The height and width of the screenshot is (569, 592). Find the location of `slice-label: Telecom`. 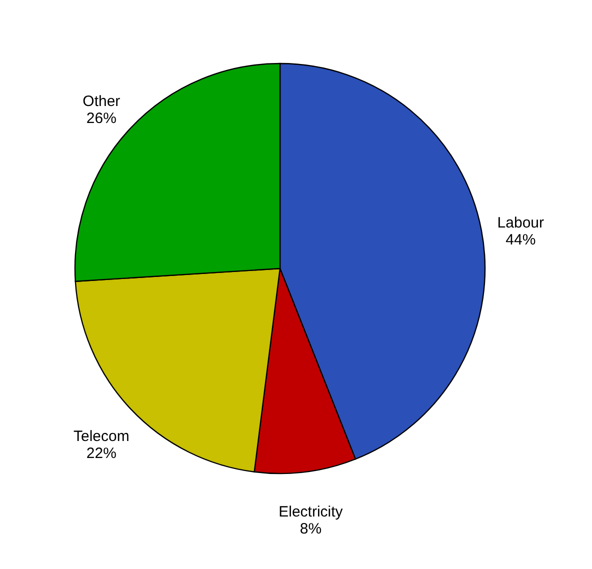

slice-label: Telecom is located at coordinates (101, 437).